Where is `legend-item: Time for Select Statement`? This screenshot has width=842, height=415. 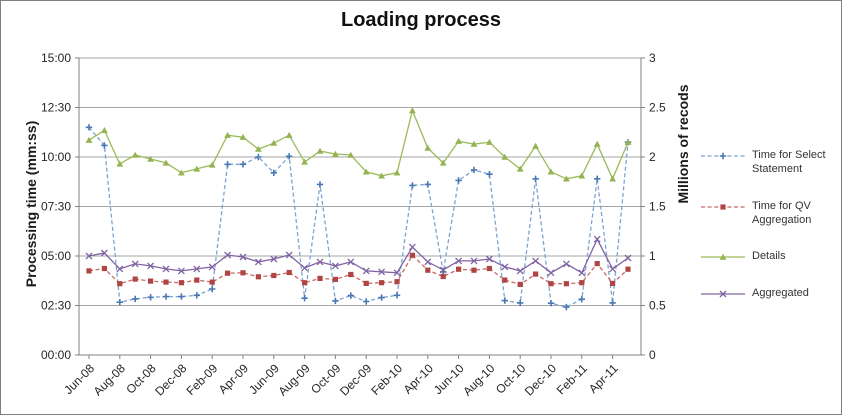 legend-item: Time for Select Statement is located at coordinates (769, 162).